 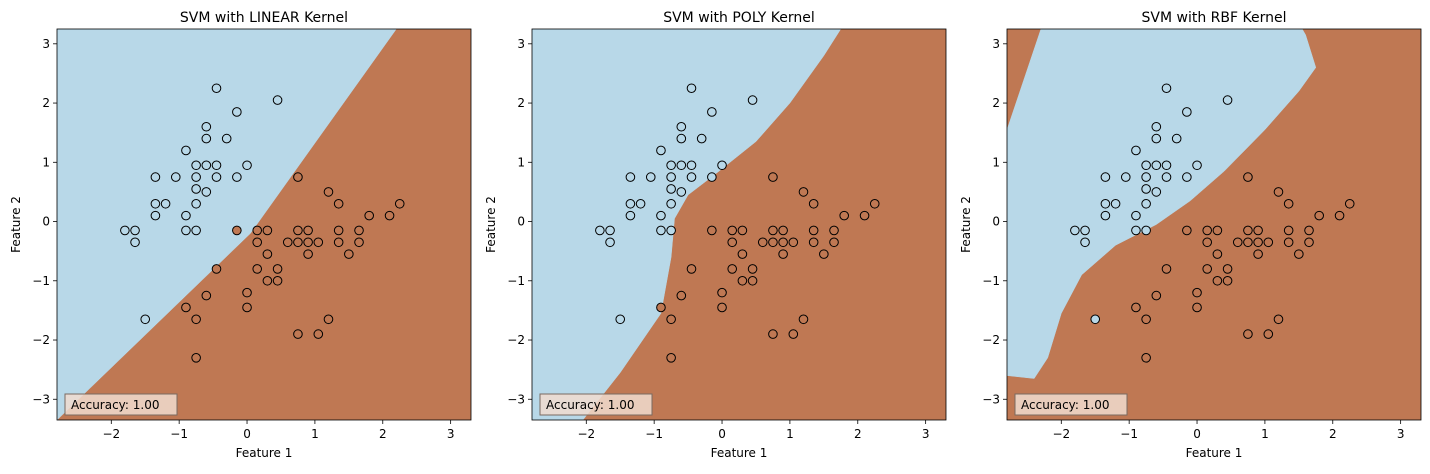 What do you see at coordinates (383, 434) in the screenshot?
I see `x-tick-label: 2` at bounding box center [383, 434].